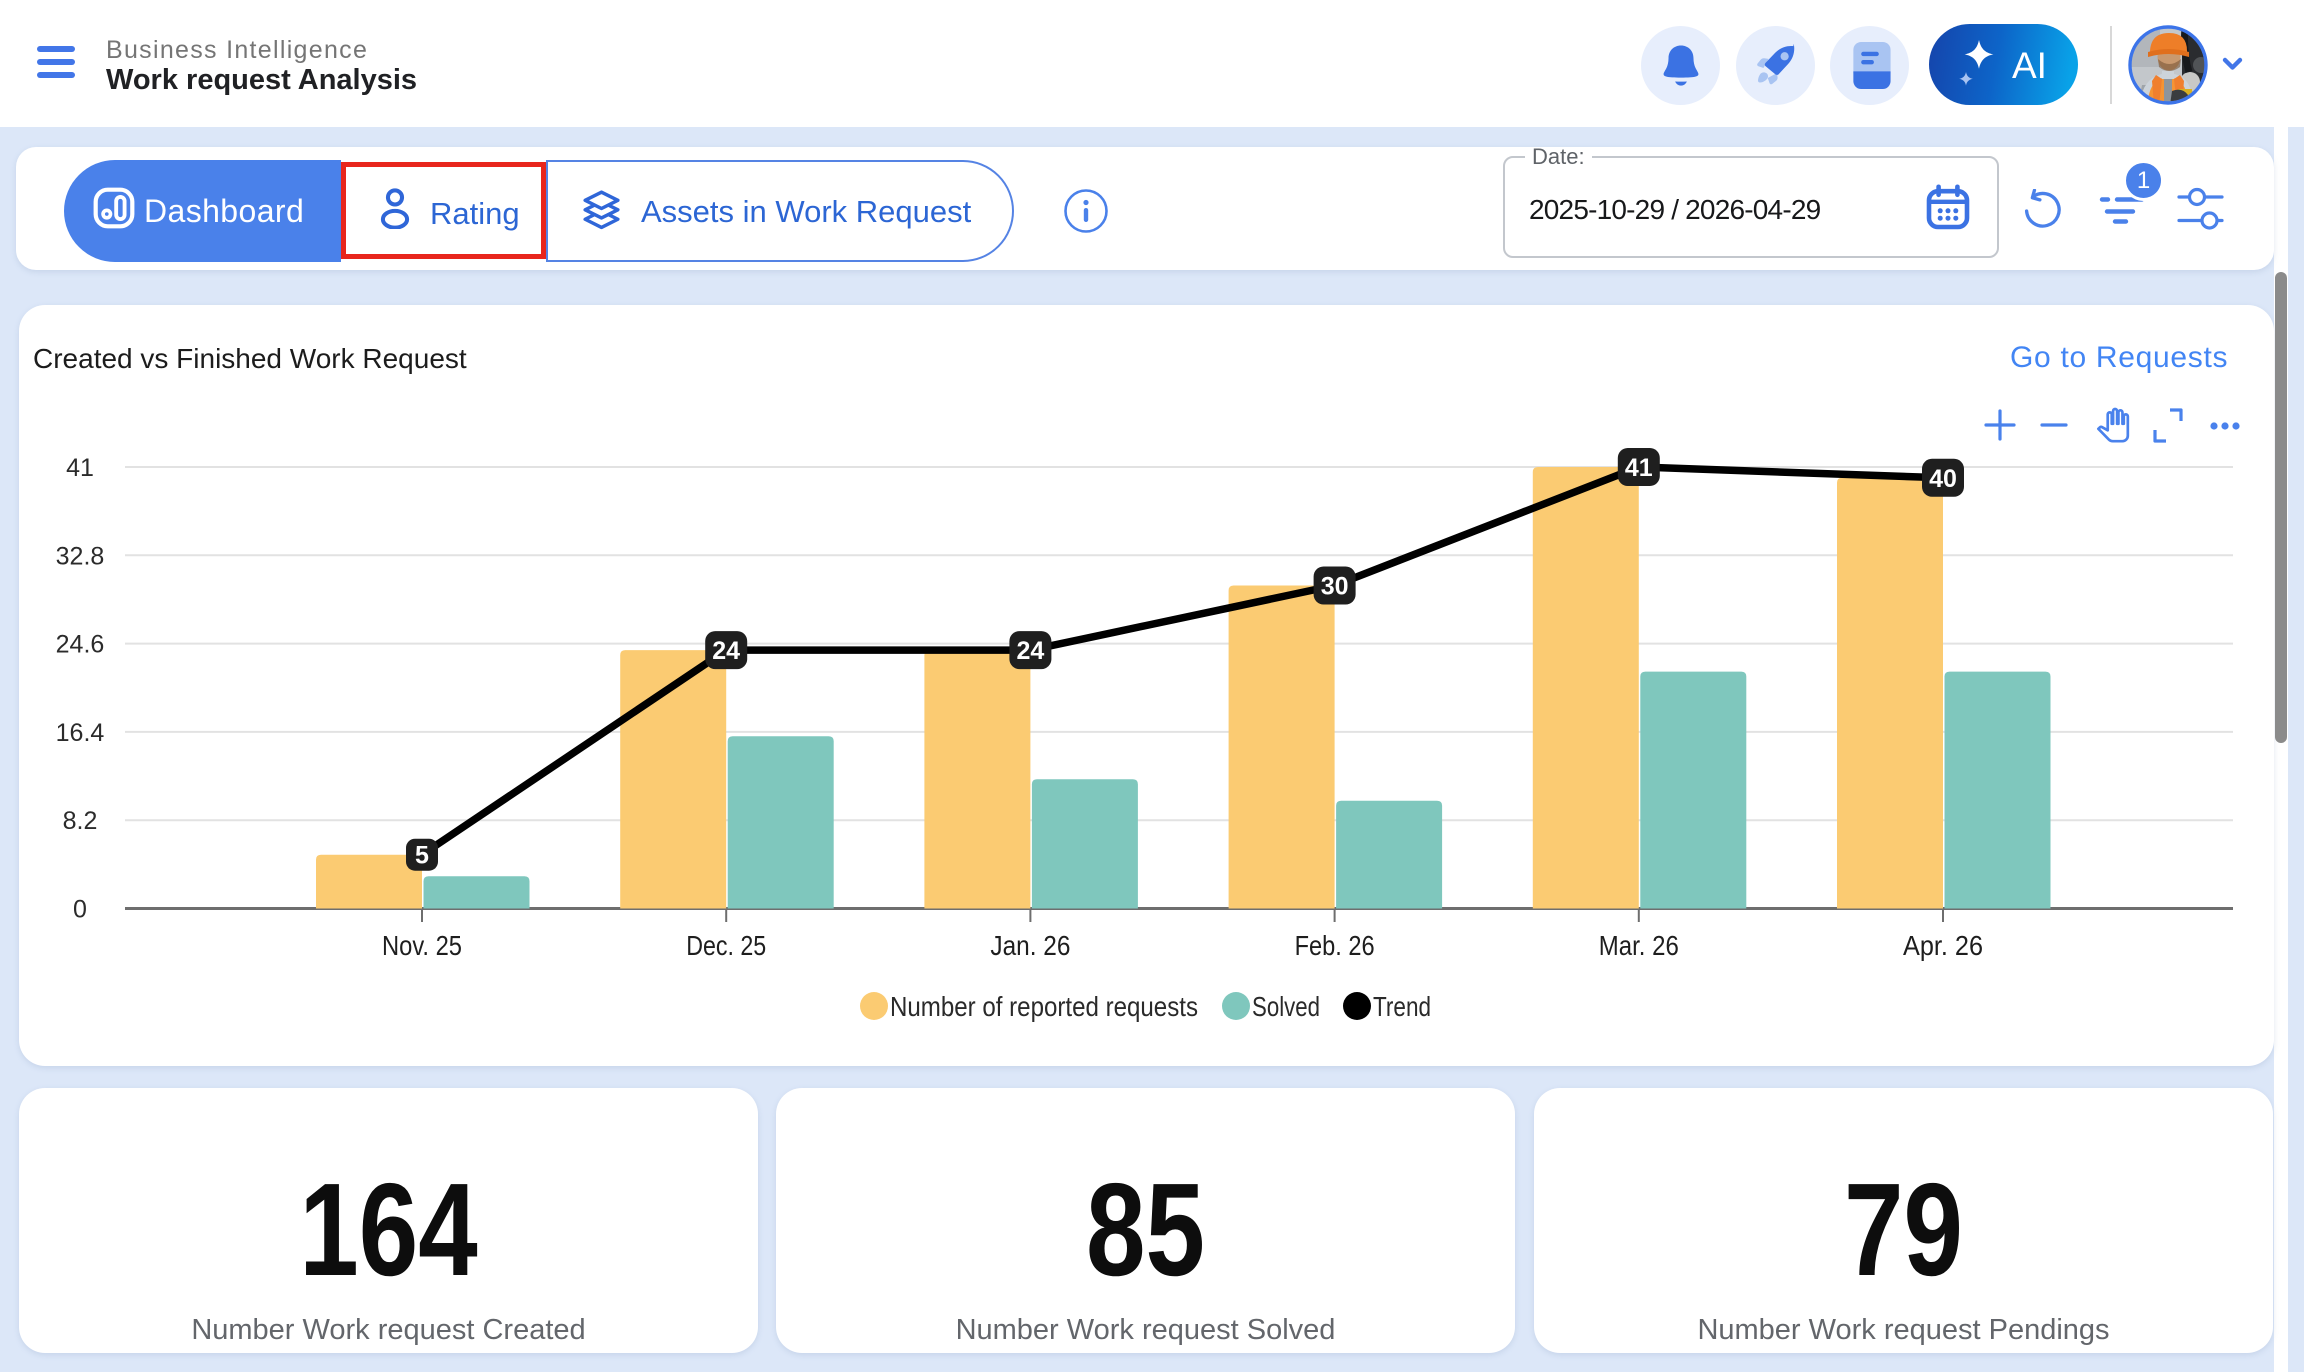 The image size is (2304, 1372). I want to click on svg-text: Number of reported requests, so click(1044, 1006).